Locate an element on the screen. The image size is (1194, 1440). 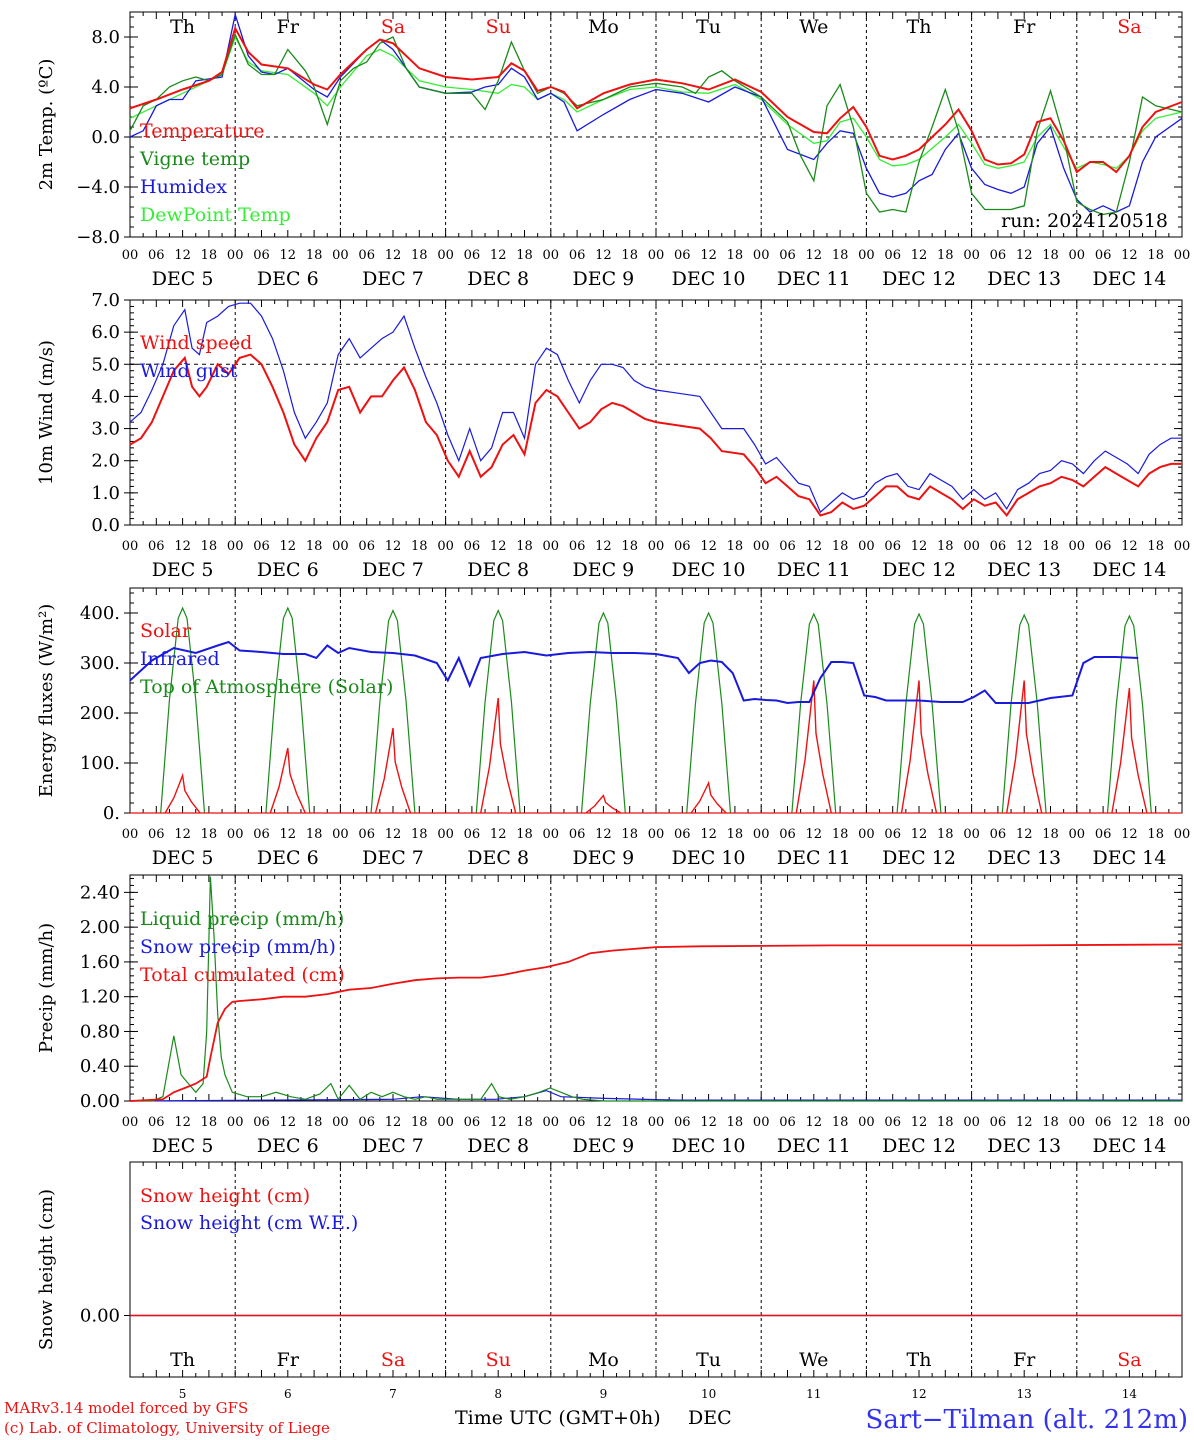
weekday-label: Tu is located at coordinates (708, 1360).